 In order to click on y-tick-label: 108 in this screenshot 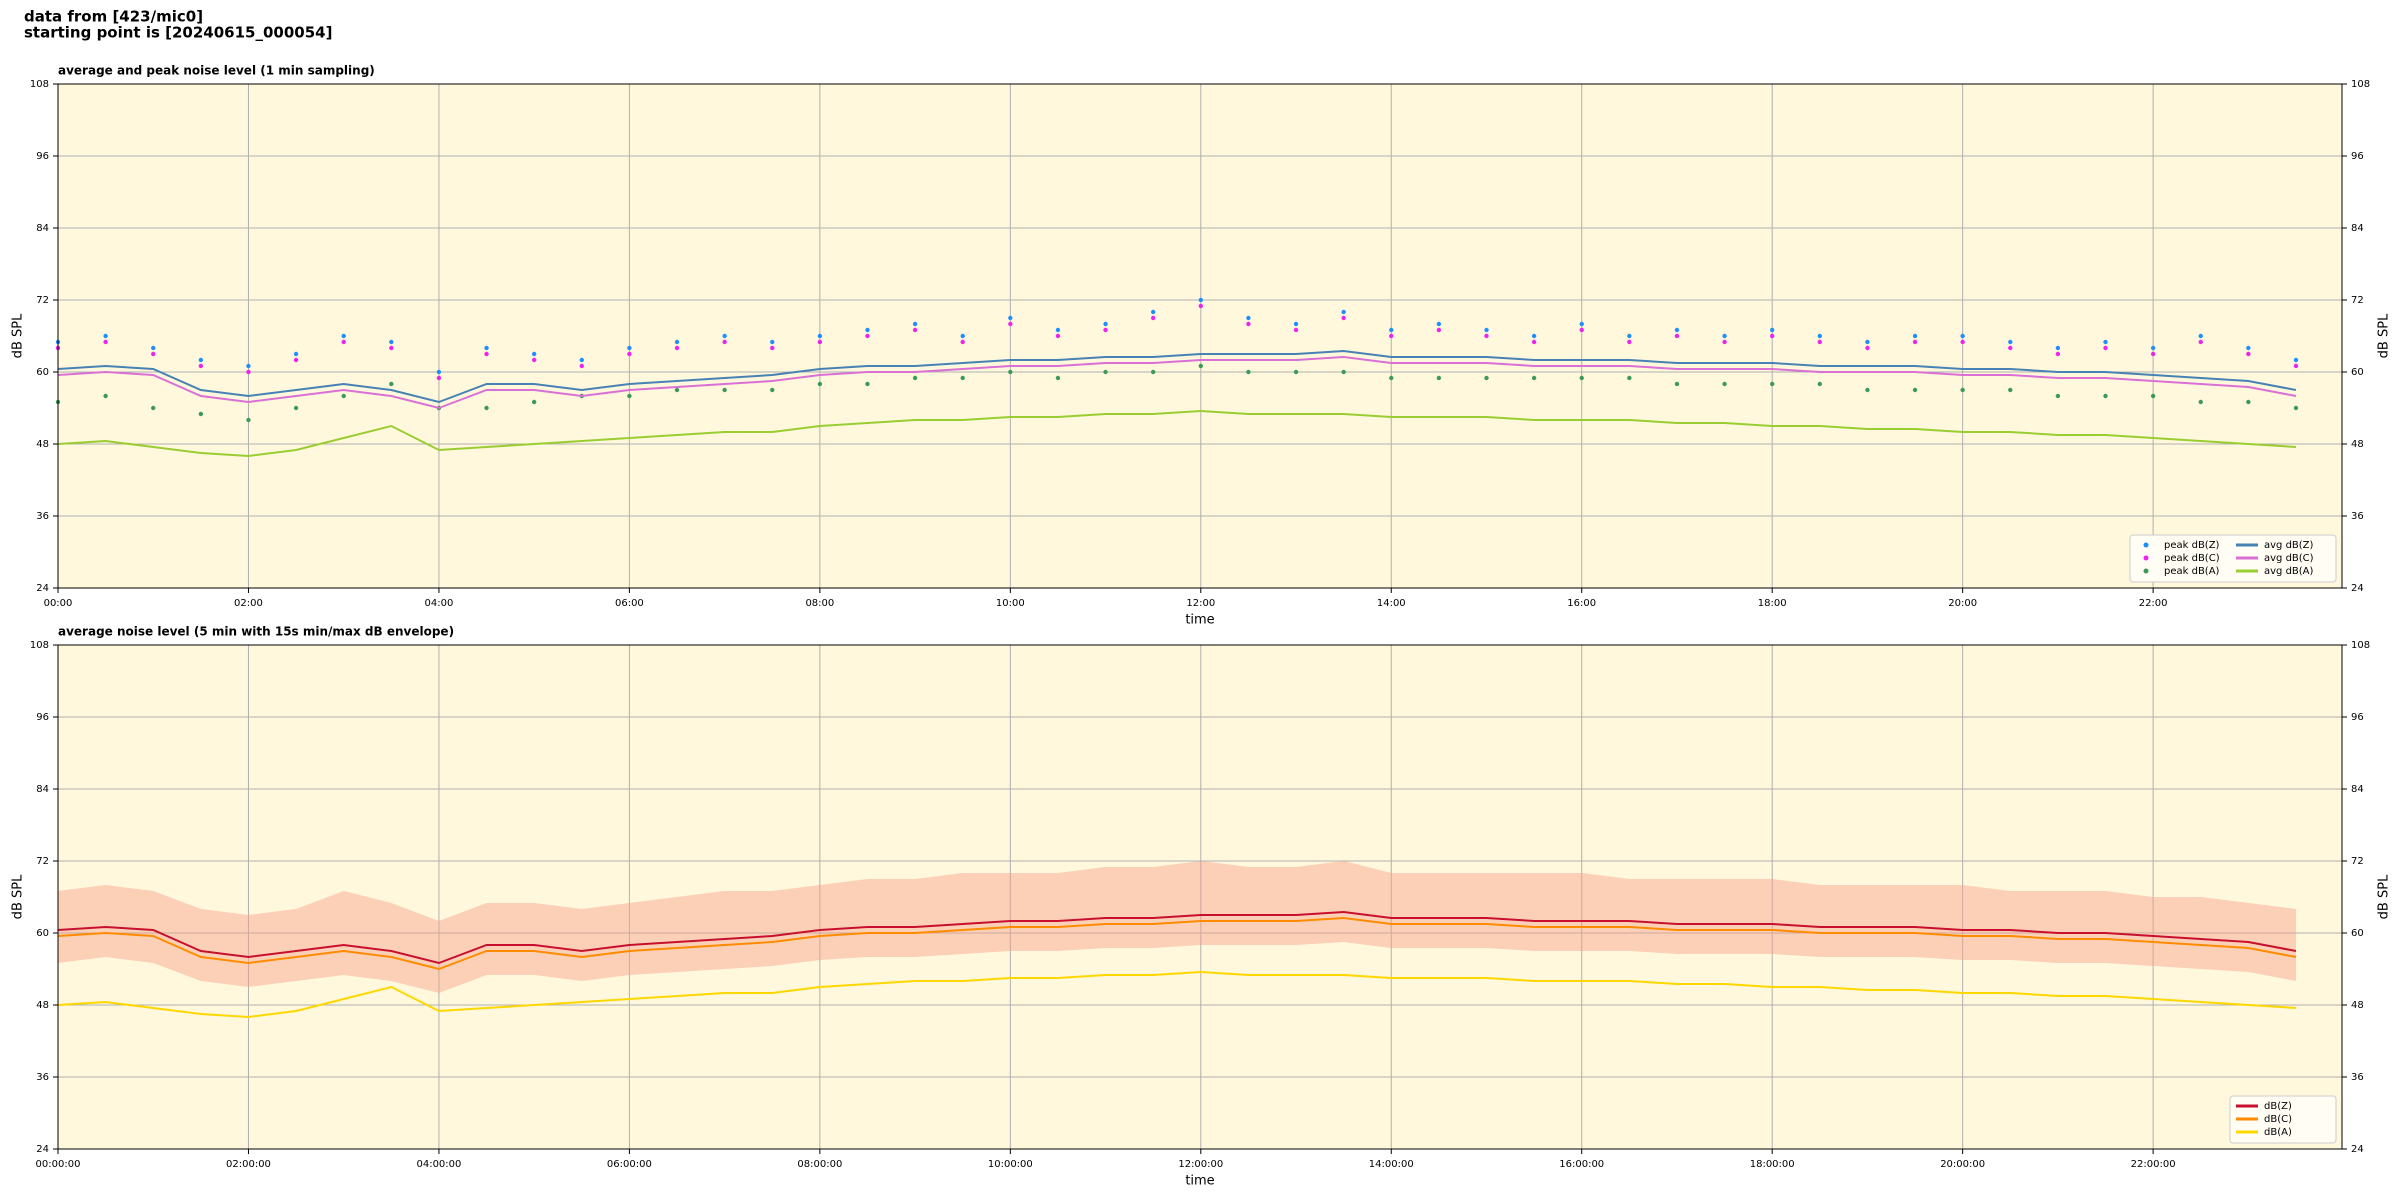, I will do `click(39, 84)`.